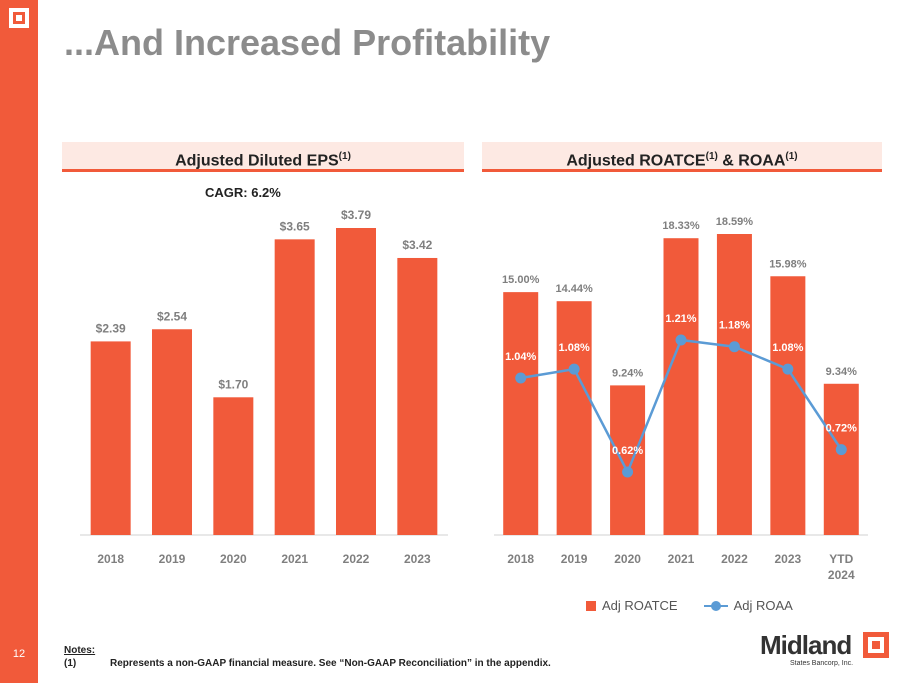 The height and width of the screenshot is (683, 911). Describe the element at coordinates (574, 559) in the screenshot. I see `roatce-x-tick-label: 2019` at that location.